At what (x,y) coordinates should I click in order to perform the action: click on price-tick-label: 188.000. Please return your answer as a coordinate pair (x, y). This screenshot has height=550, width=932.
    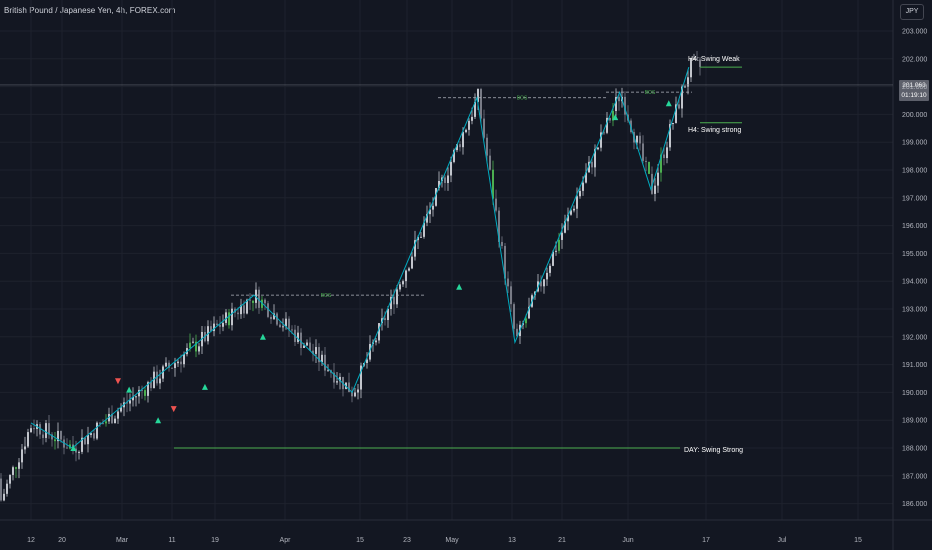
    Looking at the image, I should click on (914, 449).